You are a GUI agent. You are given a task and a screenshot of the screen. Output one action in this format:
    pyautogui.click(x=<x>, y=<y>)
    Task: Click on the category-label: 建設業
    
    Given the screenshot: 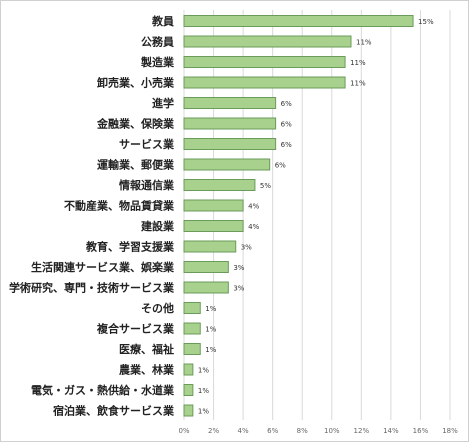 What is the action you would take?
    pyautogui.click(x=158, y=226)
    